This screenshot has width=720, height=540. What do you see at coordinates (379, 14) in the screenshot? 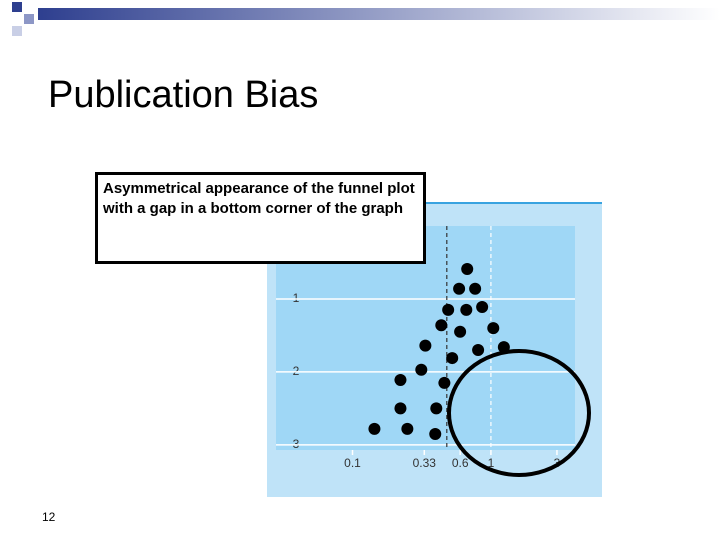
I see `header-bar` at bounding box center [379, 14].